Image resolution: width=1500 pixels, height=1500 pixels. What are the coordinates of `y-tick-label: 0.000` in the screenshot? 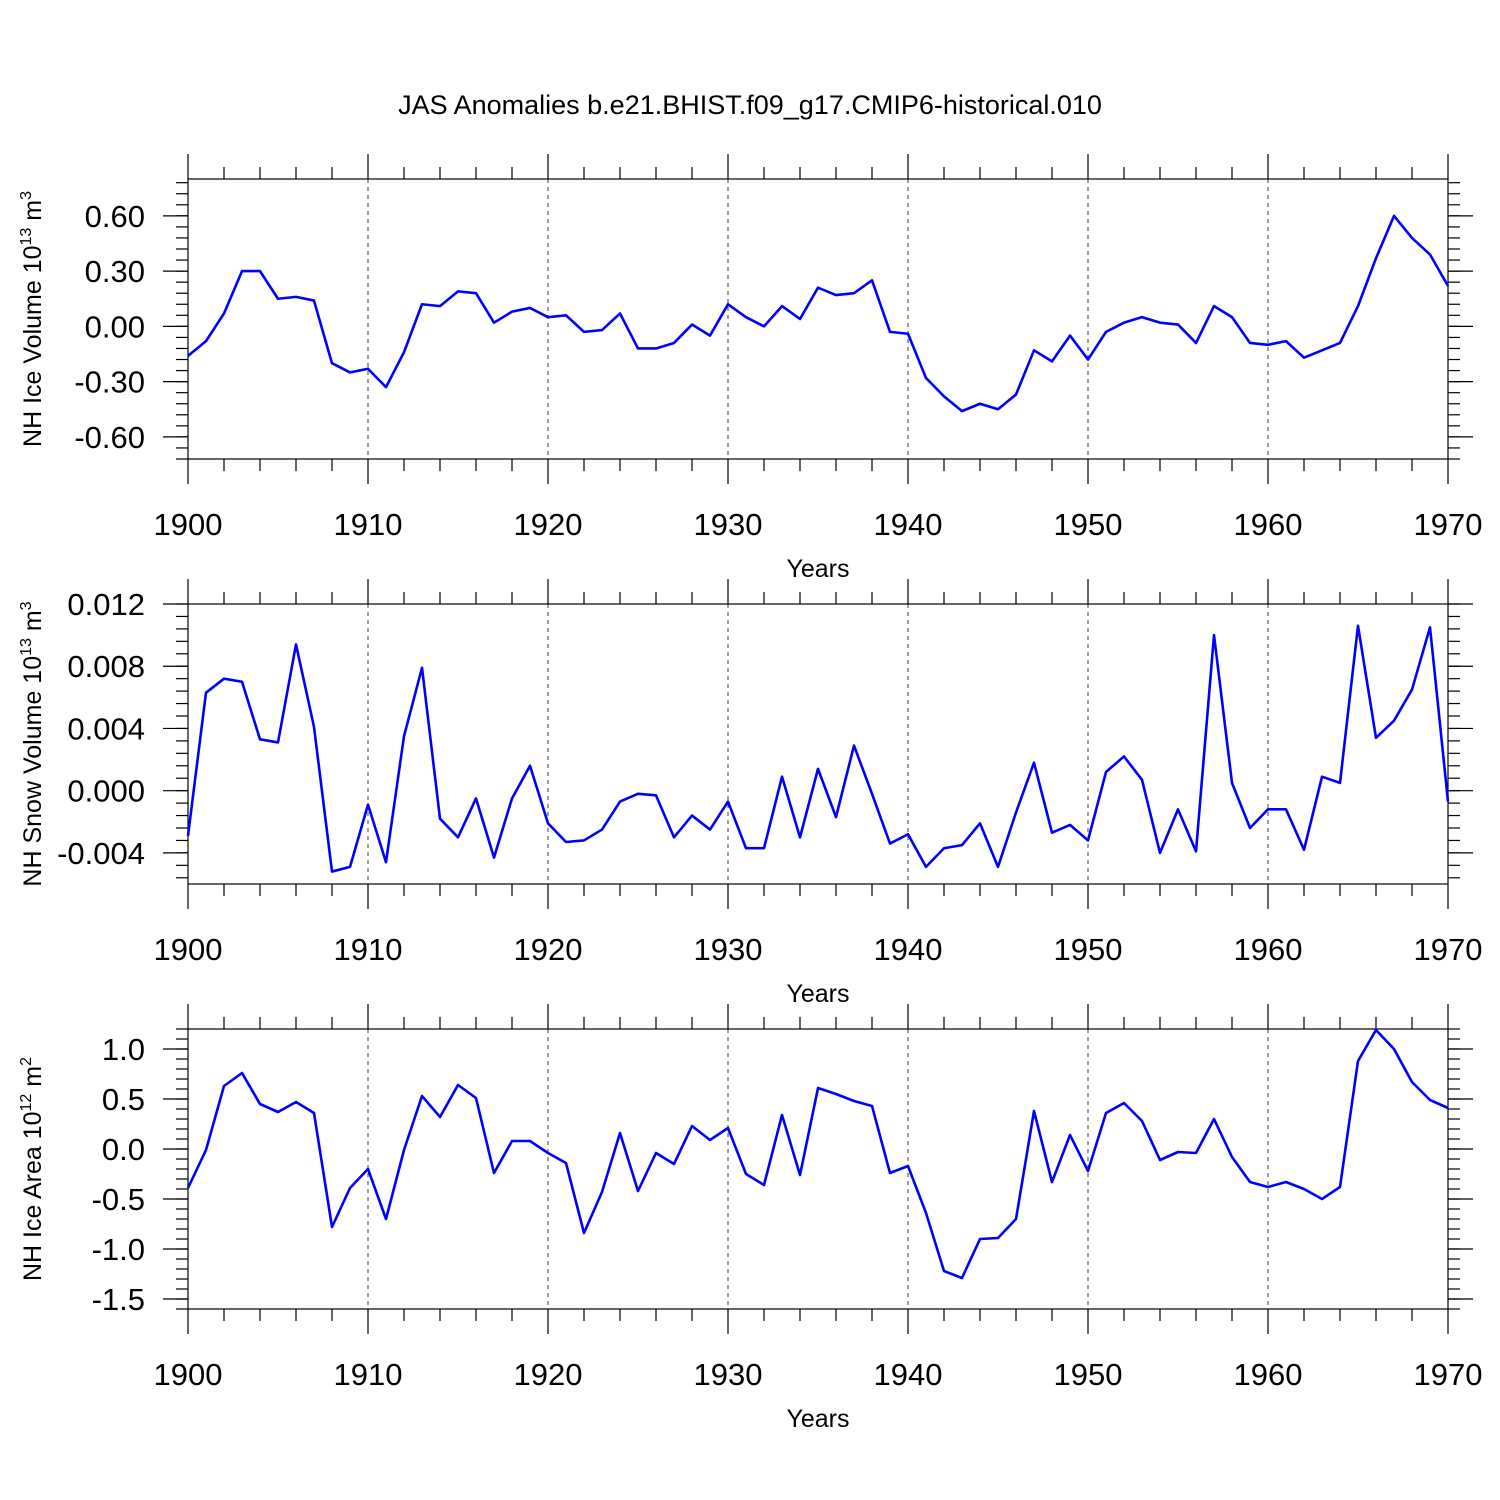 It's located at (106, 791).